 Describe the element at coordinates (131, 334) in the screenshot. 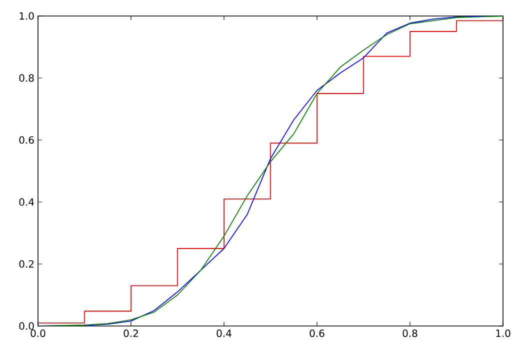

I see `x-tick-label: 0.2` at that location.